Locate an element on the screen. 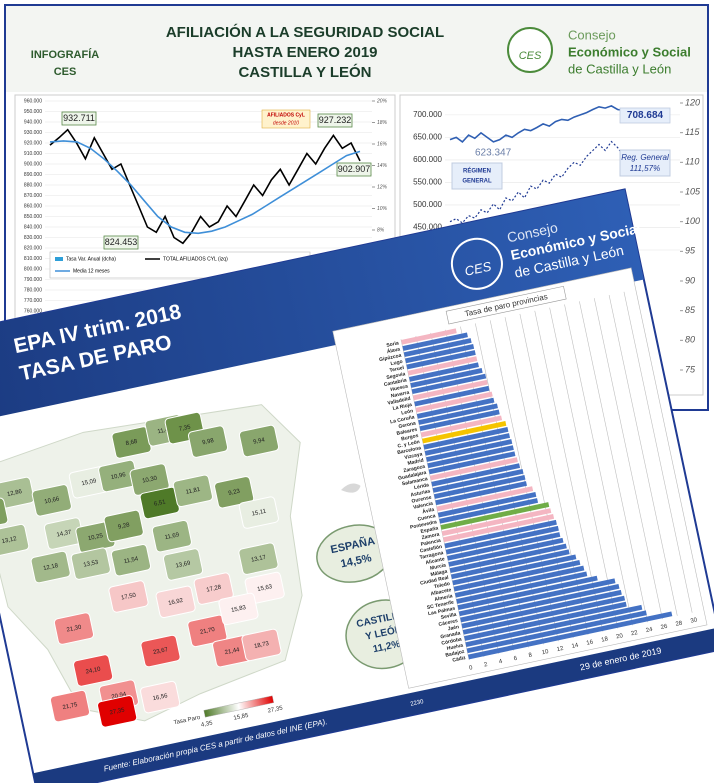 The width and height of the screenshot is (714, 783). category-label: La Rioja is located at coordinates (402, 407).